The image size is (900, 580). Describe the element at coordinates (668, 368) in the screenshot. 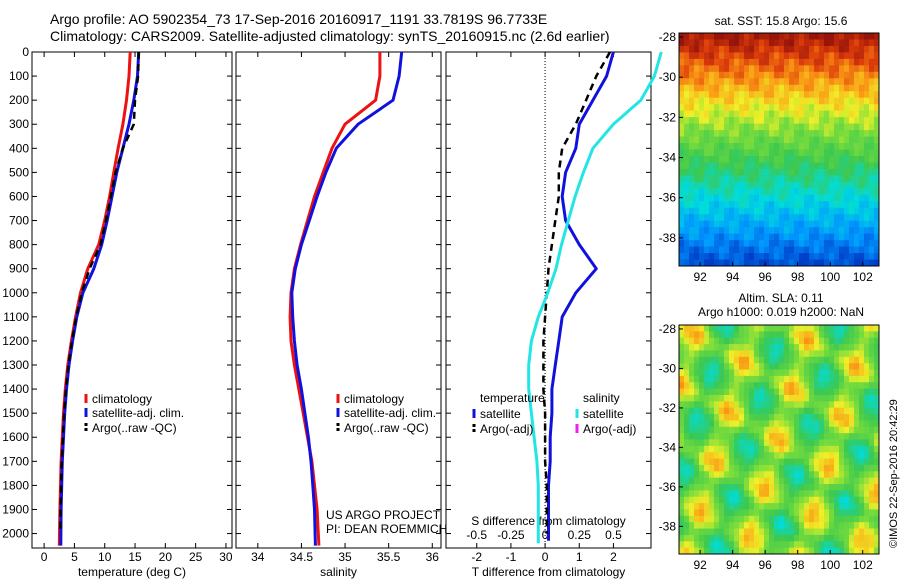

I see `sla-lat-label: -30` at that location.